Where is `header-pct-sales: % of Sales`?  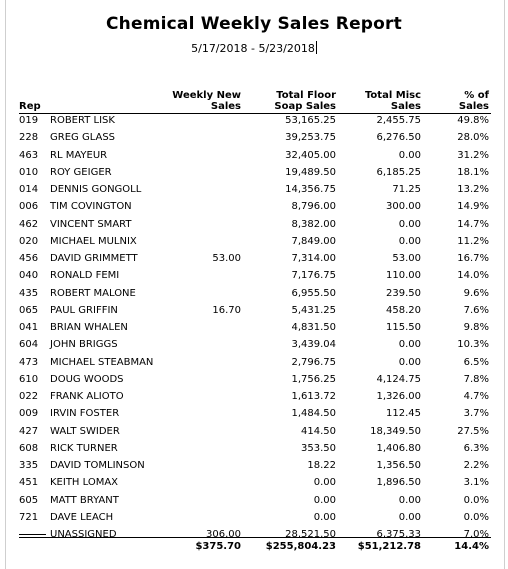
header-pct-sales: % of Sales is located at coordinates (474, 101).